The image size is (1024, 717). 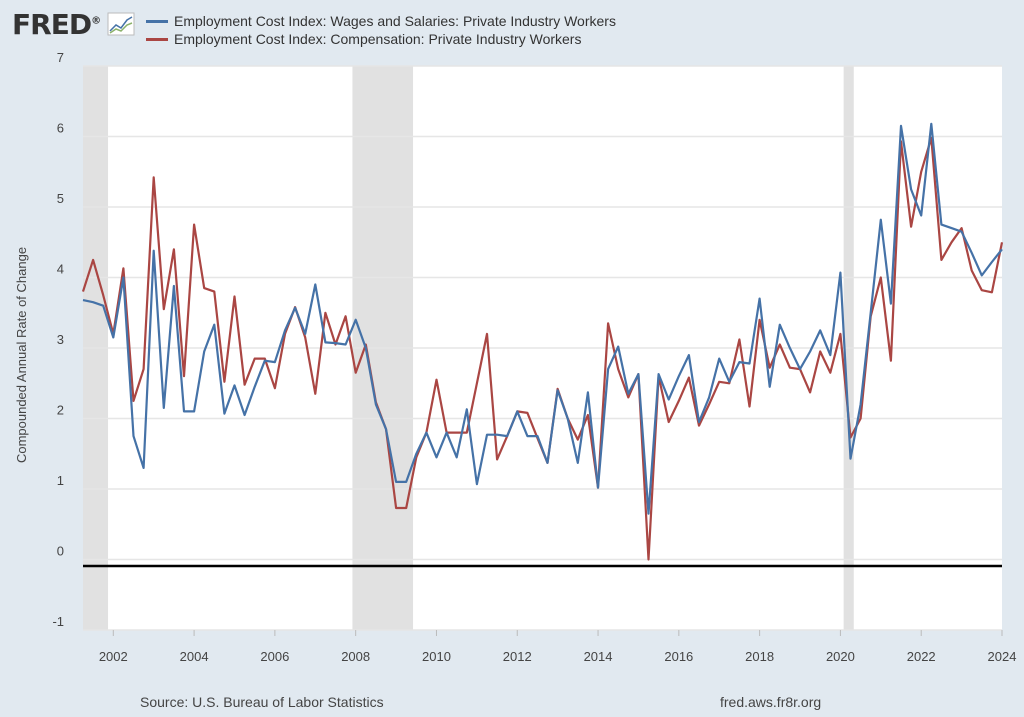 What do you see at coordinates (1002, 656) in the screenshot?
I see `x-tick-label: 2024` at bounding box center [1002, 656].